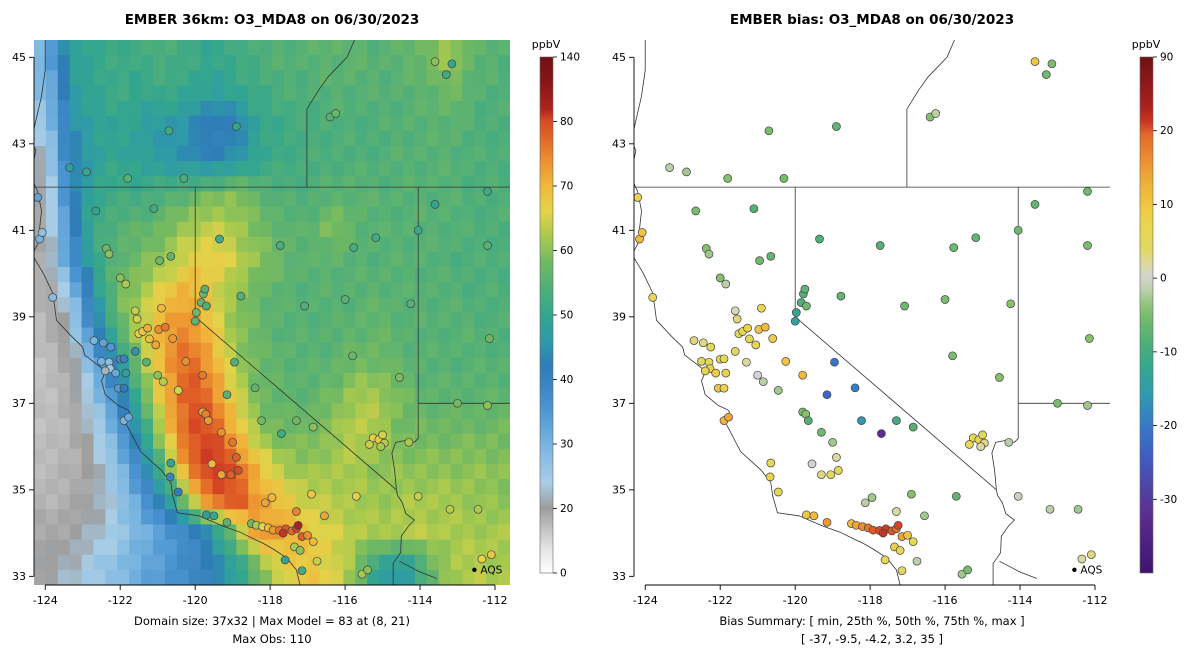  Describe the element at coordinates (19, 57) in the screenshot. I see `y-tick-label: 45` at that location.